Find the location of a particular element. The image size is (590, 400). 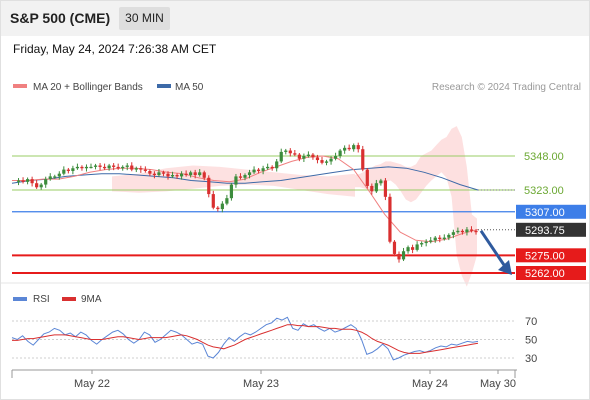

time-tick-label: May 23 is located at coordinates (261, 384).